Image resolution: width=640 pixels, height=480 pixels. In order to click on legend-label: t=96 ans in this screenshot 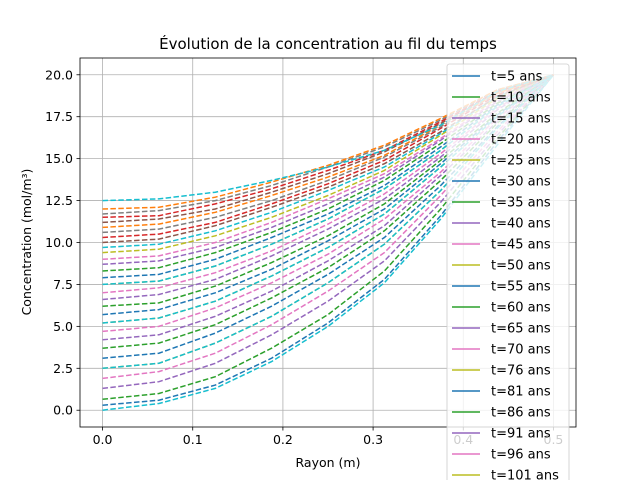, I will do `click(521, 455)`.